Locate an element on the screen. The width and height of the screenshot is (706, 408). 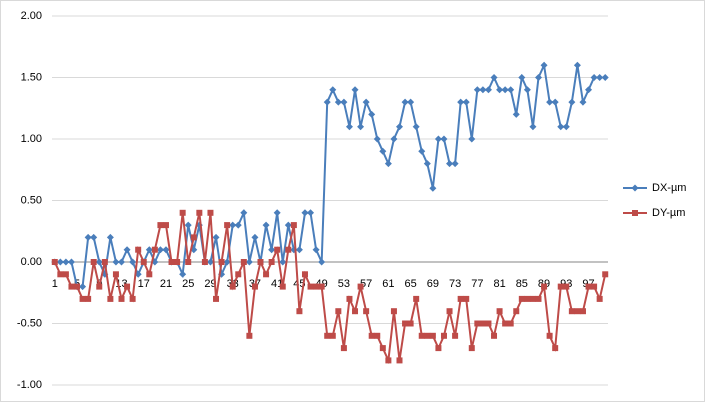
x-tick-label: 85 is located at coordinates (522, 284).